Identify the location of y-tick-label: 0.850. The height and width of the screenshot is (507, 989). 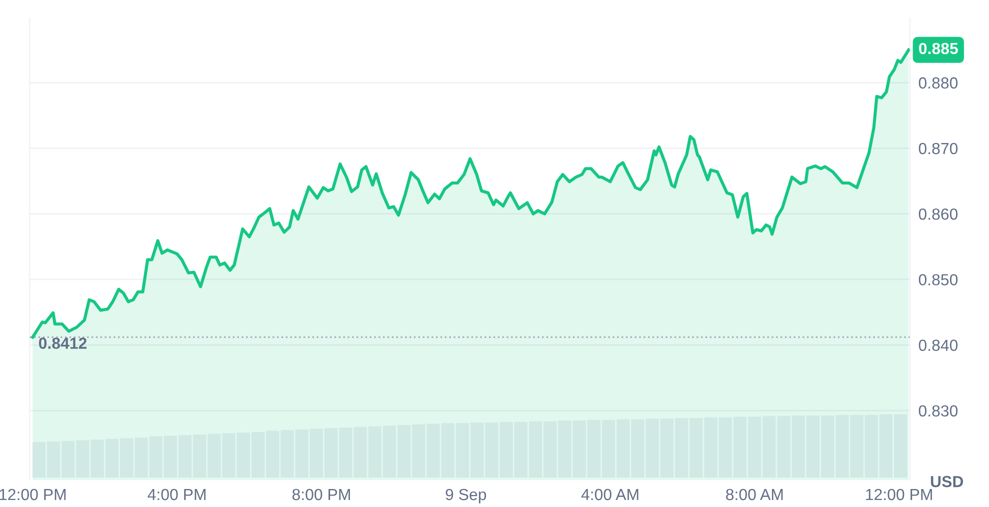
(938, 280).